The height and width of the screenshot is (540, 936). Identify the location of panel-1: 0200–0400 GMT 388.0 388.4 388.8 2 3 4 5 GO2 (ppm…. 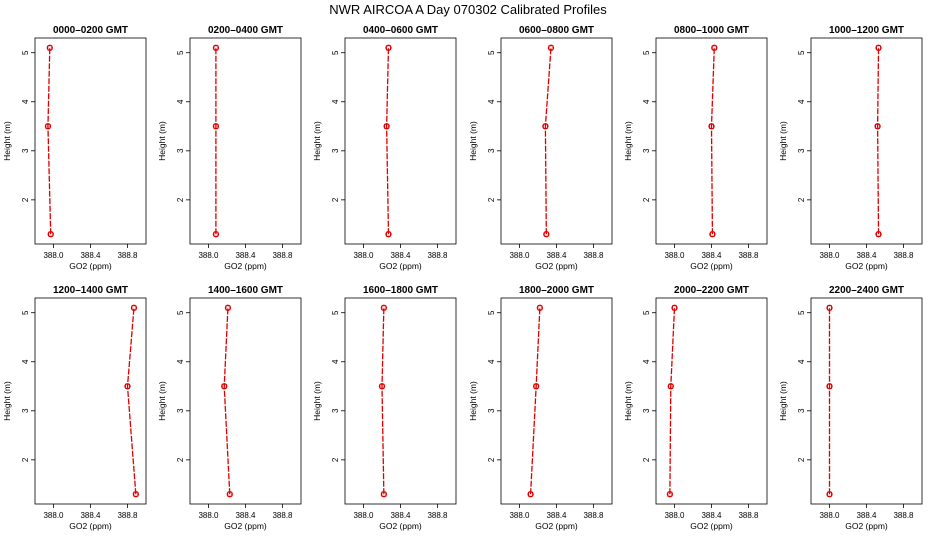
(229, 148).